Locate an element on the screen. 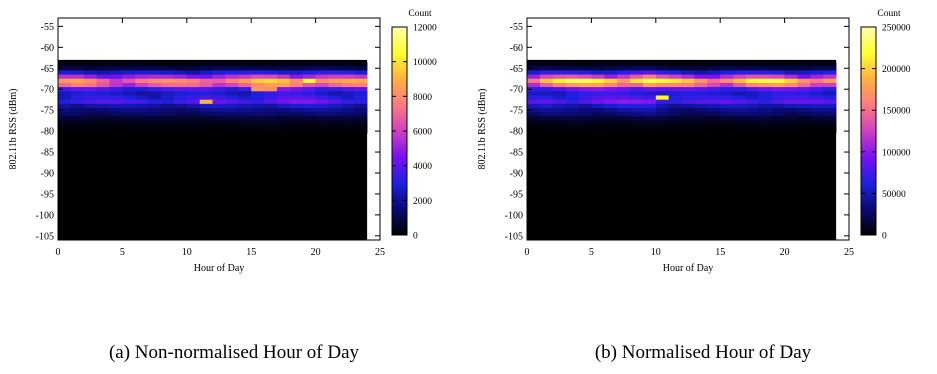 The image size is (937, 374). y-tick-label: -85 is located at coordinates (47, 153).